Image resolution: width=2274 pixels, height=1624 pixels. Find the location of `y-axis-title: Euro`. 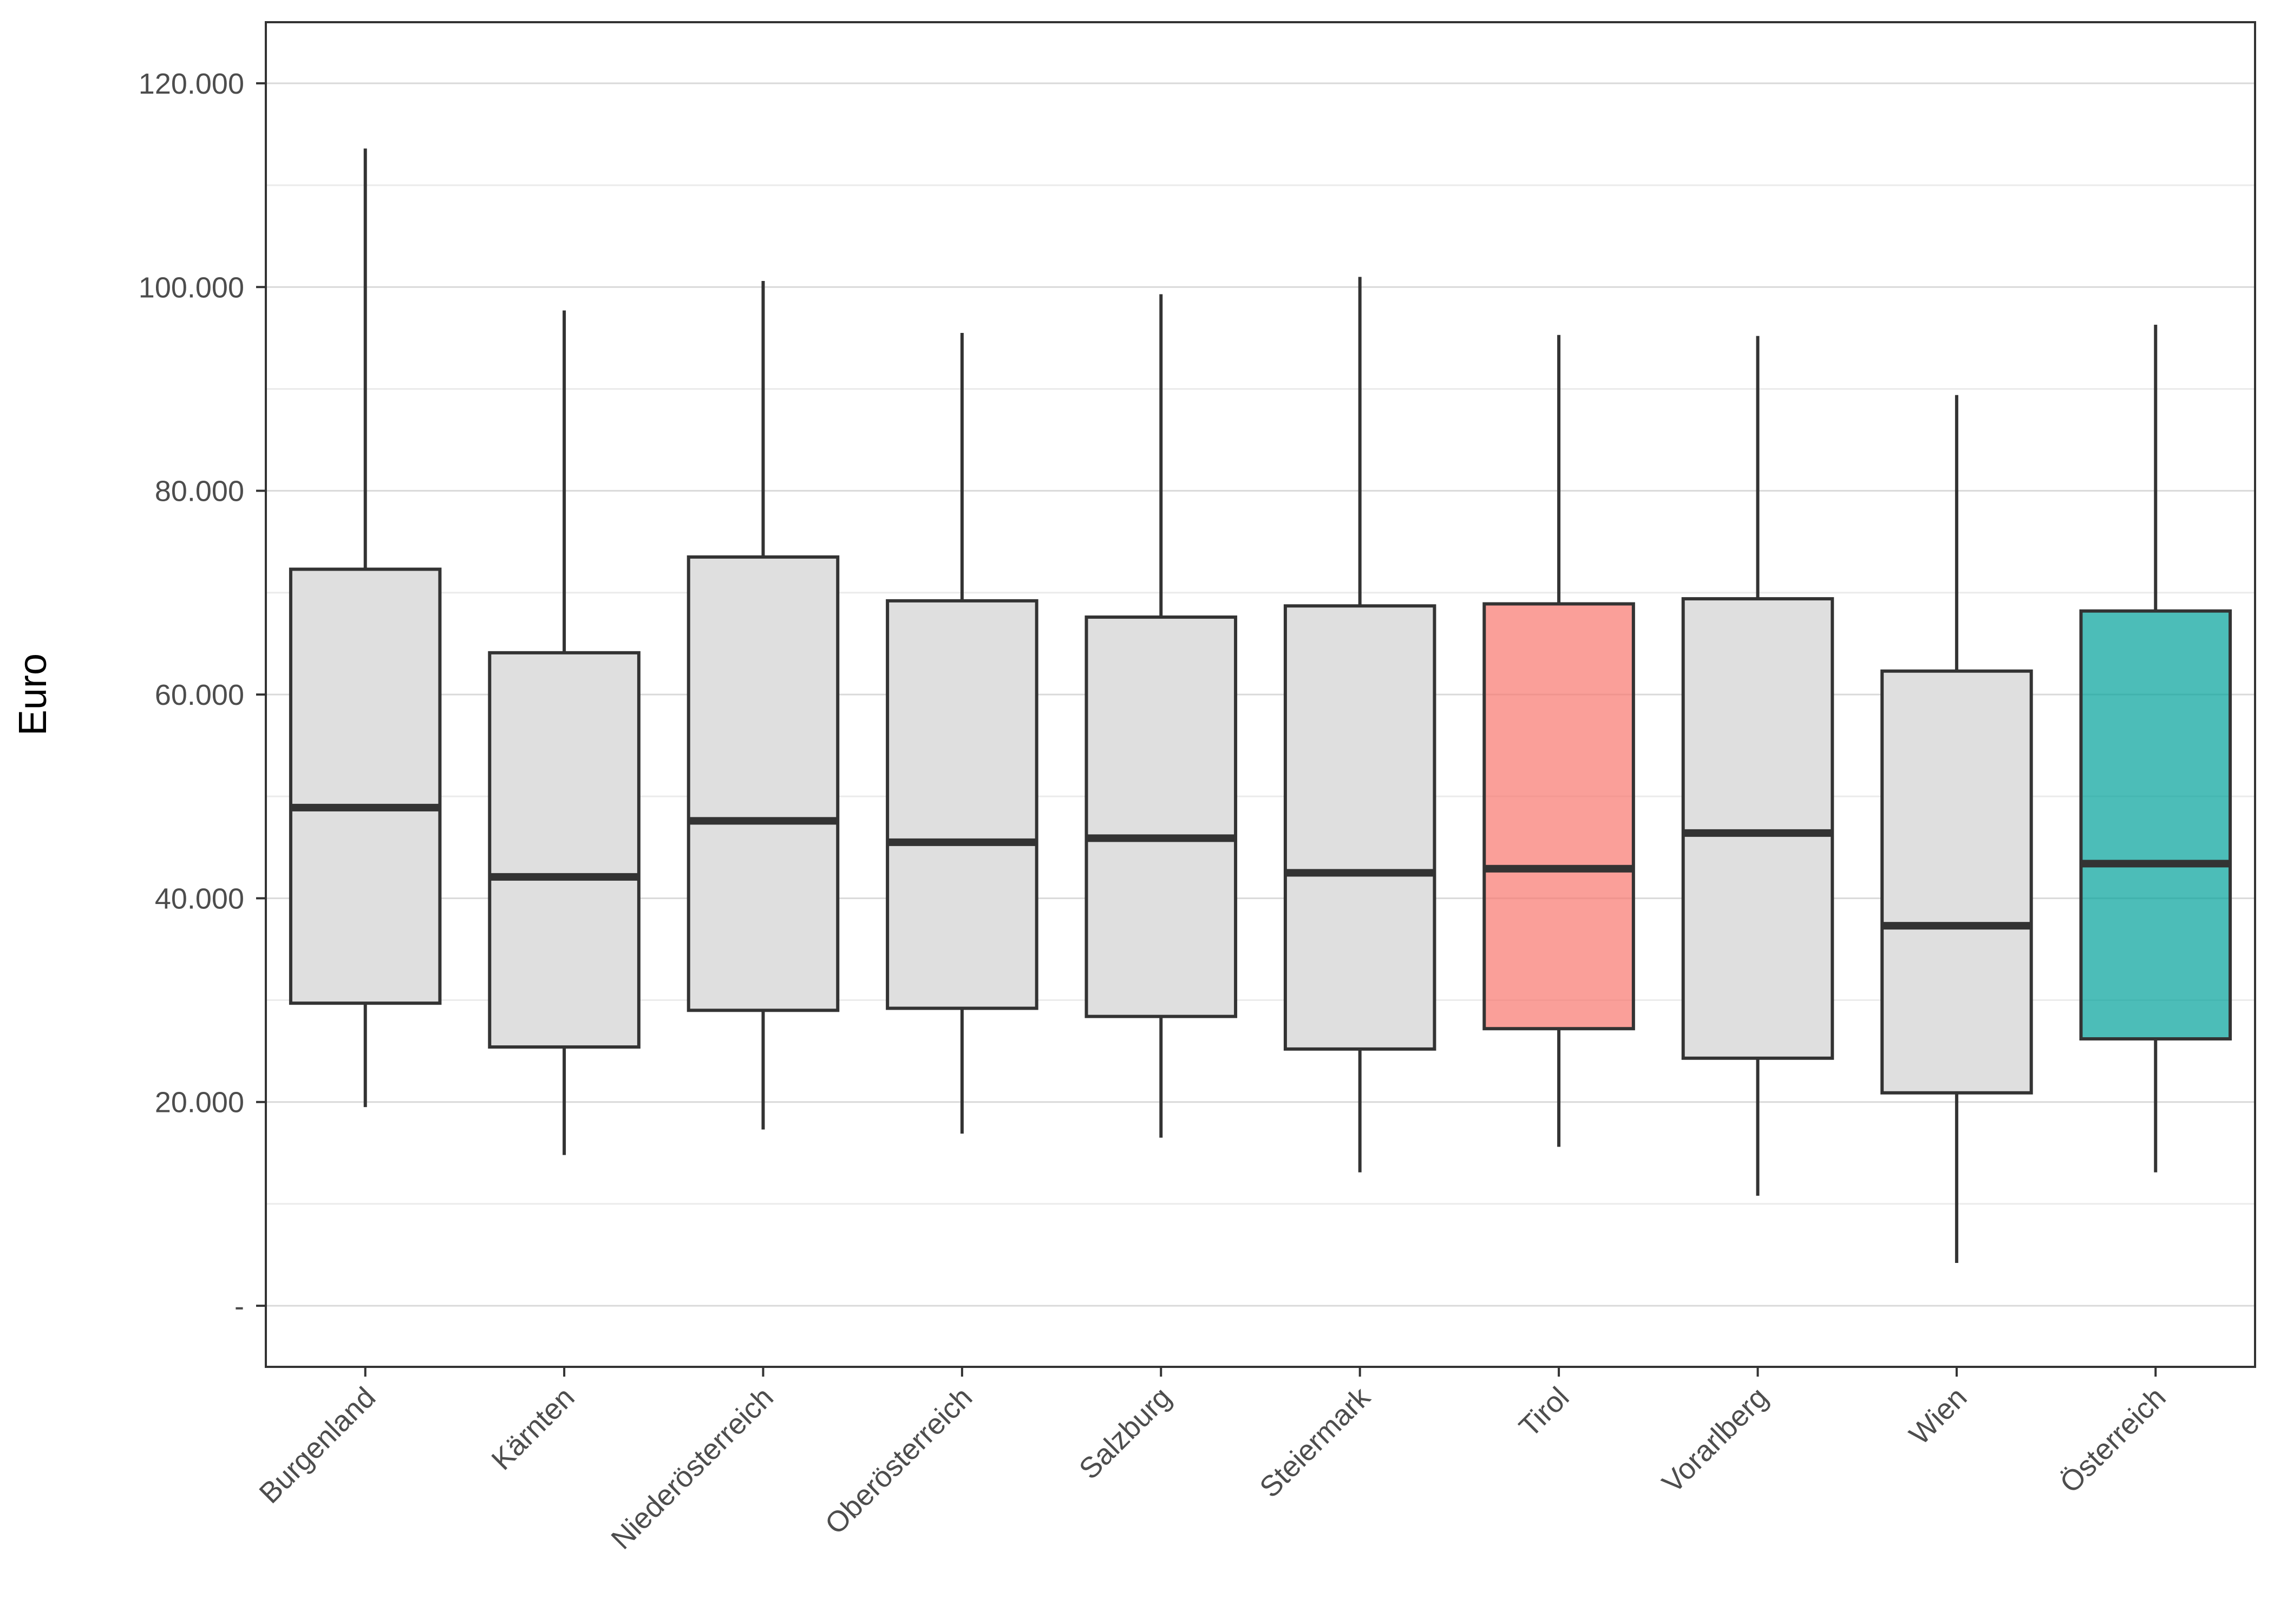

y-axis-title: Euro is located at coordinates (33, 695).